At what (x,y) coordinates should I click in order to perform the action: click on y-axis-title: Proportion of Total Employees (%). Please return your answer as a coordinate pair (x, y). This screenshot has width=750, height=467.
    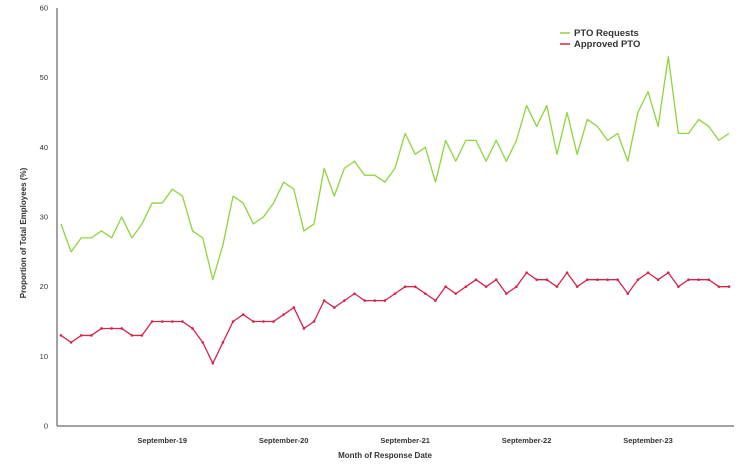
    Looking at the image, I should click on (23, 232).